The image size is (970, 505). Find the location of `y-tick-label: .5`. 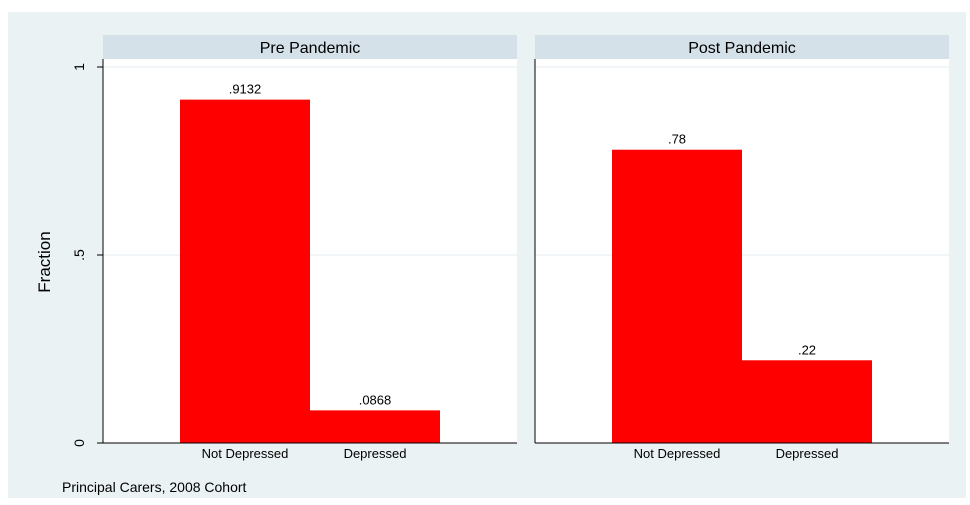

y-tick-label: .5 is located at coordinates (79, 255).